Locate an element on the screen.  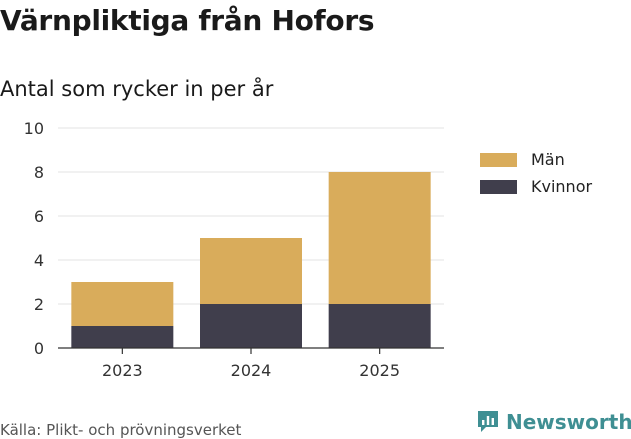
chart-subtitle: Antal som rycker in per år is located at coordinates (137, 89).